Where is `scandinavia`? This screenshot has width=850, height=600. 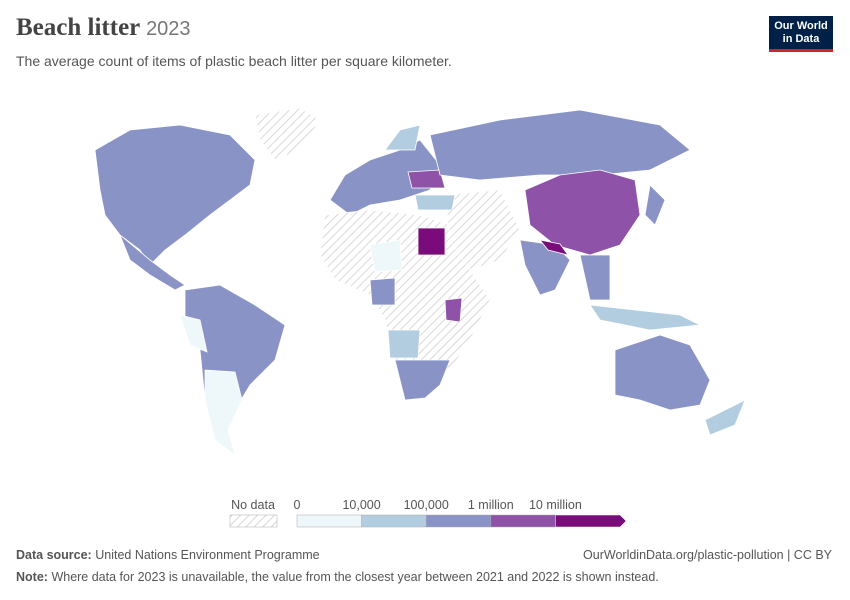 scandinavia is located at coordinates (402, 137).